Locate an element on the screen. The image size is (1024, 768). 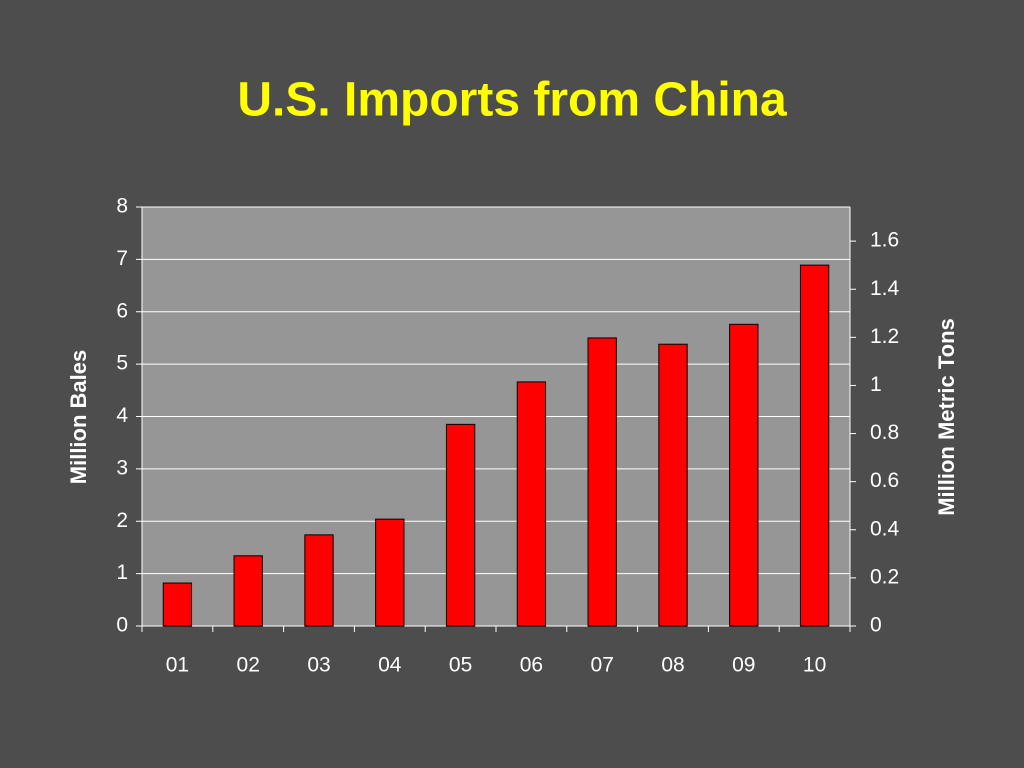
chart-title: U.S. Imports from China is located at coordinates (512, 100).